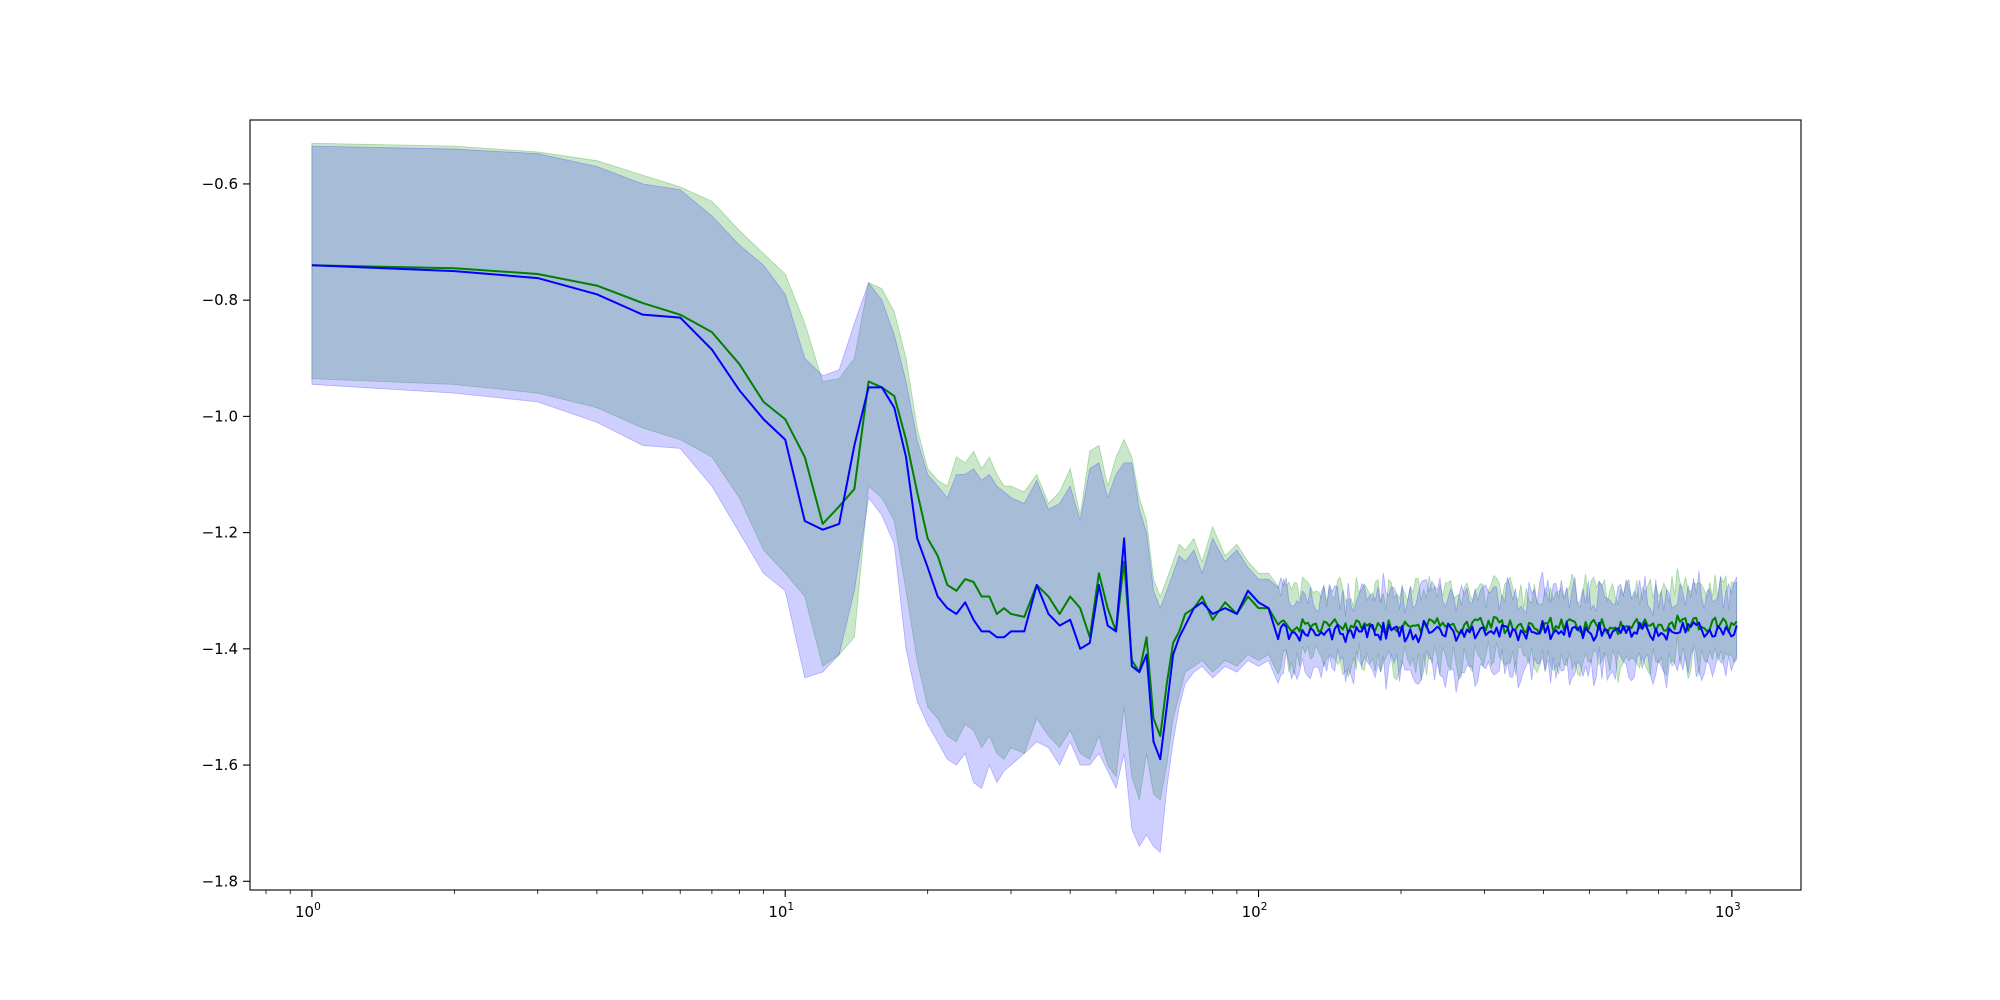  What do you see at coordinates (790, 907) in the screenshot?
I see `x-tick-exponent: 1` at bounding box center [790, 907].